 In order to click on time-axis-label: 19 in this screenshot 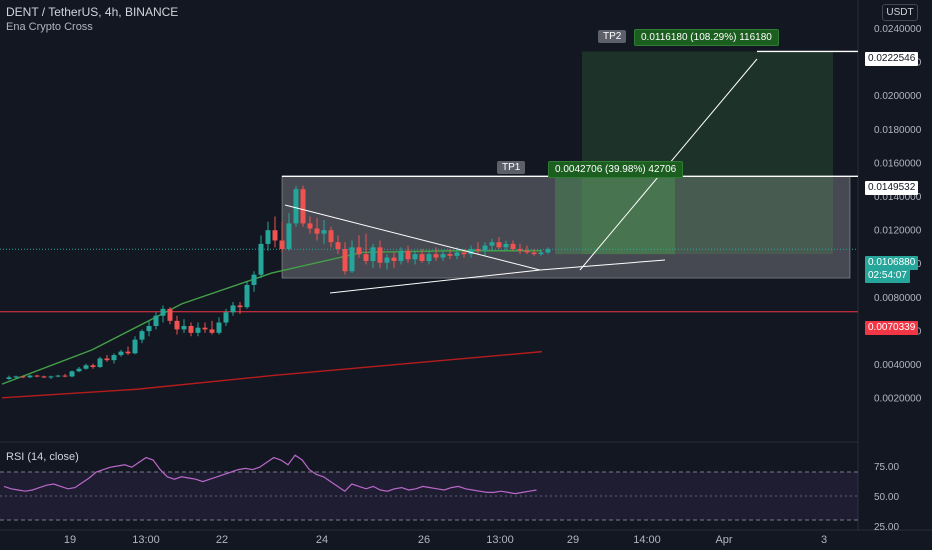, I will do `click(70, 540)`.